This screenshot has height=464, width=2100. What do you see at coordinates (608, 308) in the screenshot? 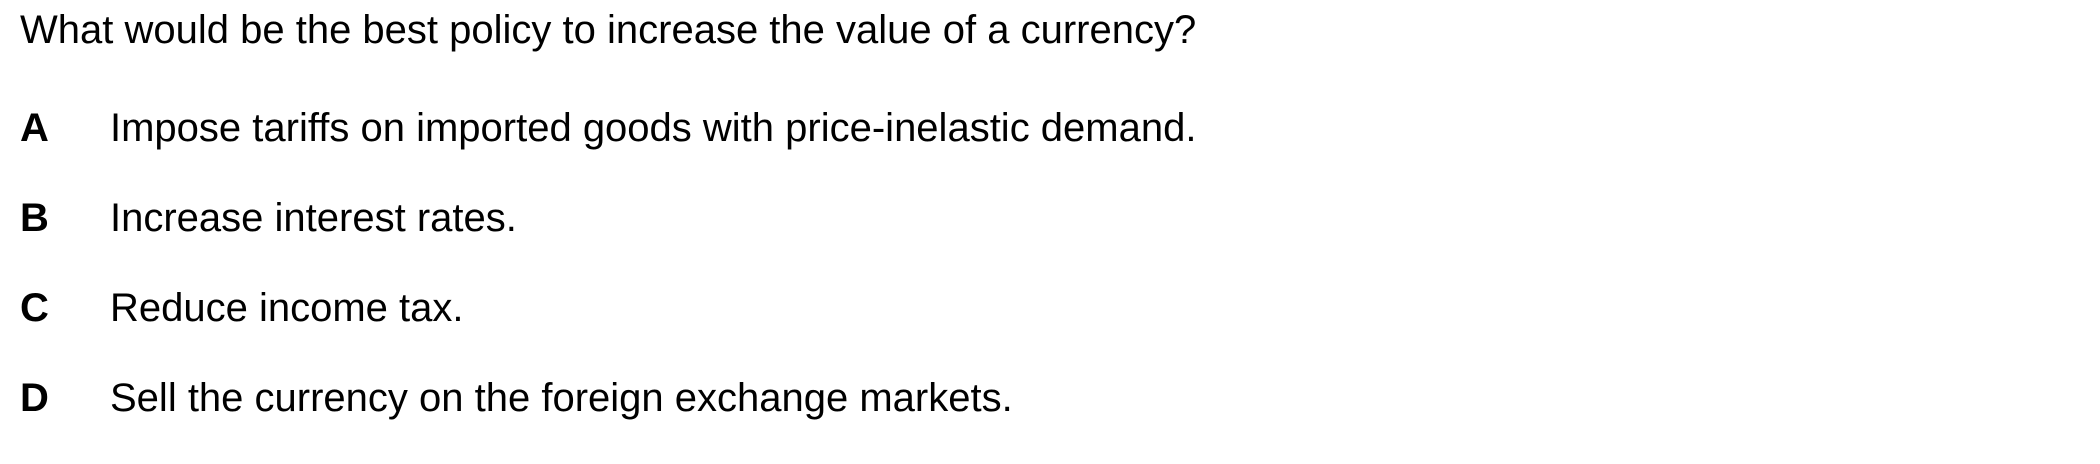
I see `answer-option-c: C Reduce income tax.` at bounding box center [608, 308].